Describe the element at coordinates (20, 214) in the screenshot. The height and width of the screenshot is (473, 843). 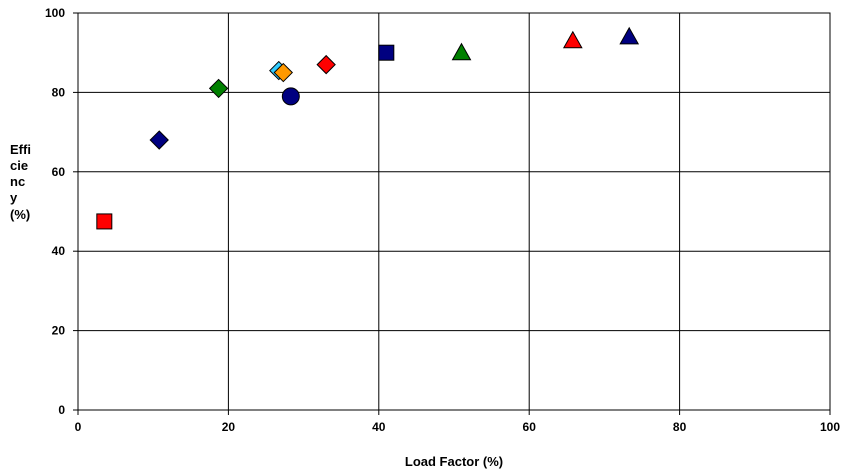
I see `y-axis-title-line: (%)` at that location.